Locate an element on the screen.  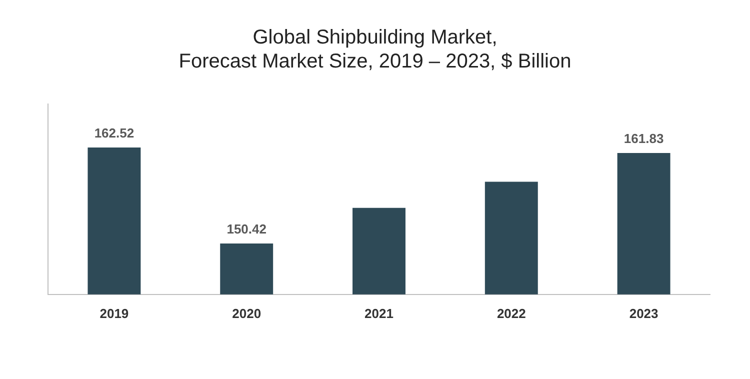
x-tick-label: 2022 is located at coordinates (511, 313).